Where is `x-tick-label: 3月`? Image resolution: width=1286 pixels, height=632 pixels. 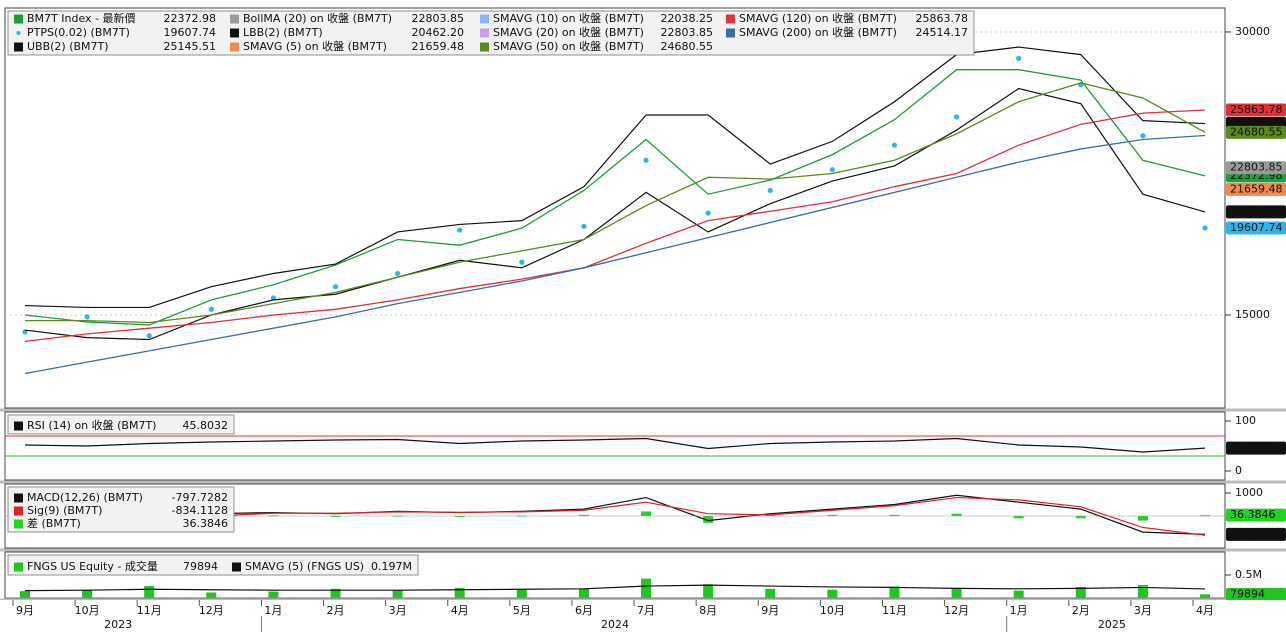
x-tick-label: 3月 is located at coordinates (398, 610).